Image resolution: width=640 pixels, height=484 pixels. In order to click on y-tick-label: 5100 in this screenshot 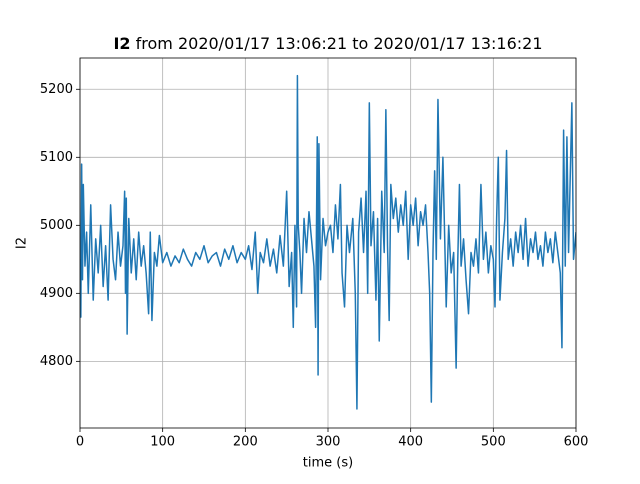, I will do `click(56, 157)`.